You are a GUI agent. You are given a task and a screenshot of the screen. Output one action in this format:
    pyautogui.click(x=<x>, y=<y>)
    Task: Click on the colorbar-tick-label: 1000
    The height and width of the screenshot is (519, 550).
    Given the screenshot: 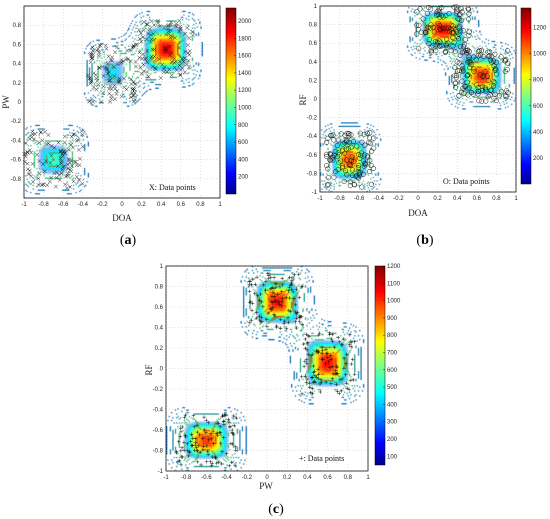 What is the action you would take?
    pyautogui.click(x=540, y=55)
    